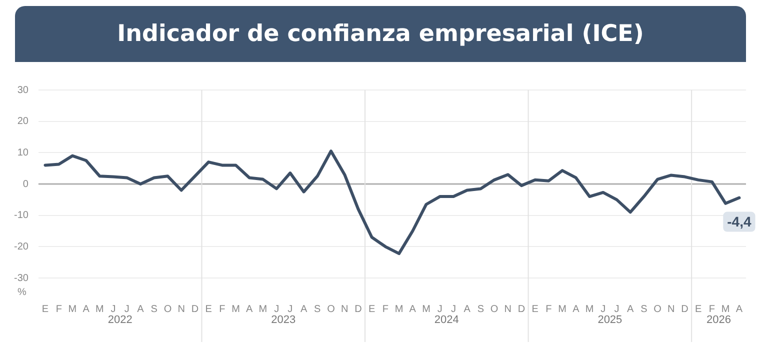  I want to click on y-tick-label: 0, so click(25, 184).